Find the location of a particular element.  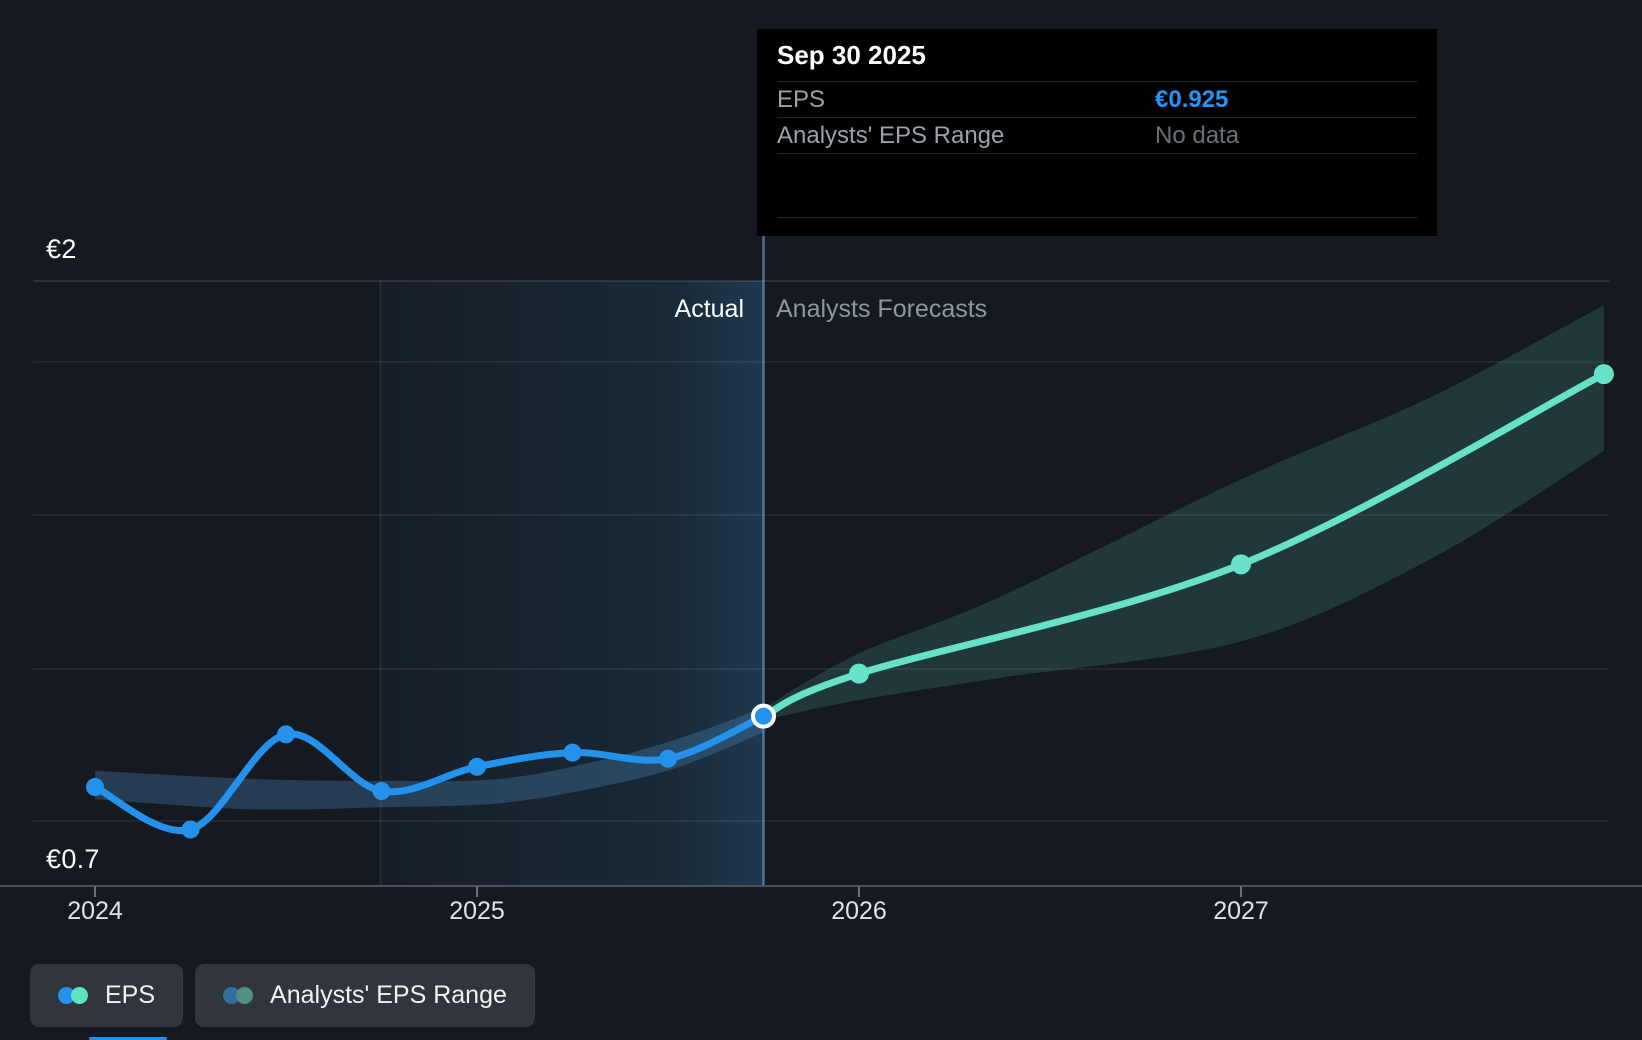

legend-toggle-analysts-eps-range: Analysts' EPS Range is located at coordinates (365, 995).